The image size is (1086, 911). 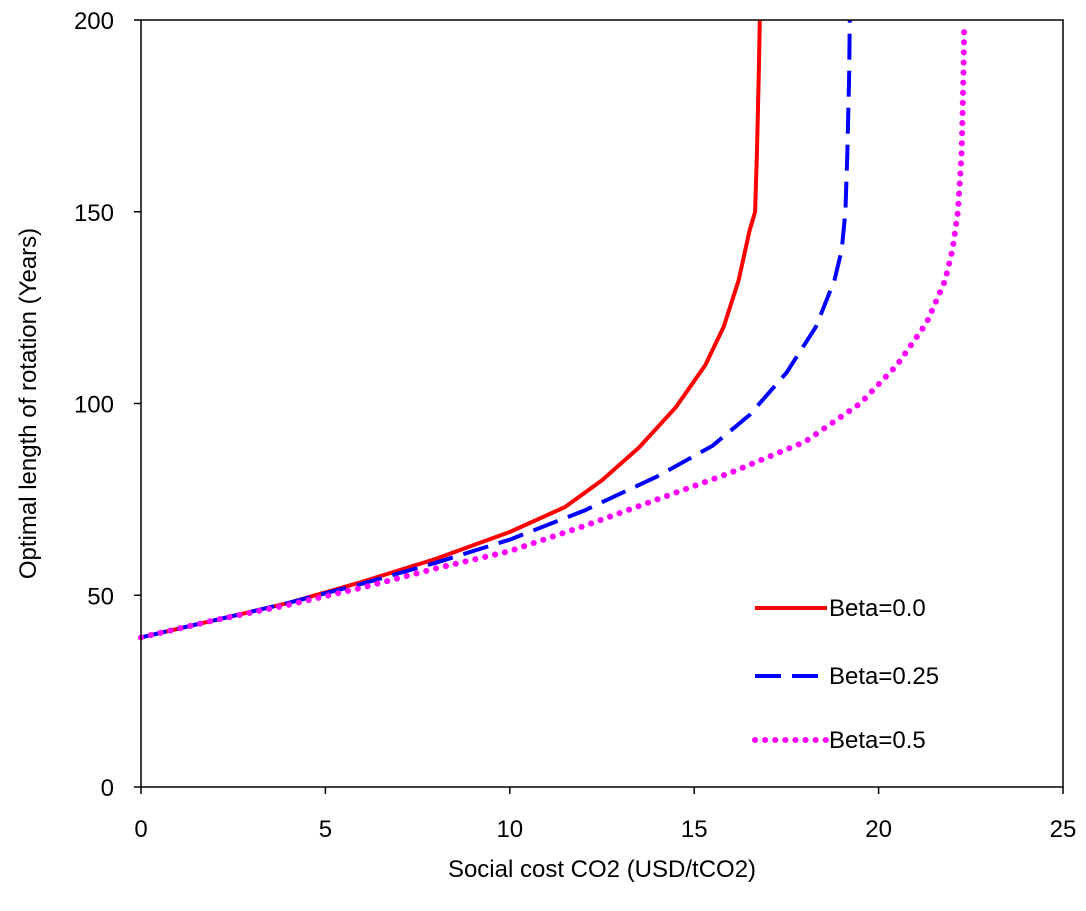 I want to click on x-axis-label: Social cost CO2 (USD/tCO2), so click(x=602, y=869).